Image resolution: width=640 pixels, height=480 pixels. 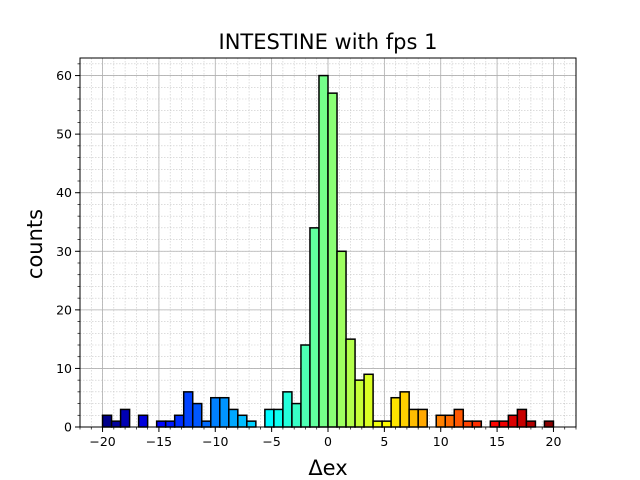 What do you see at coordinates (271, 441) in the screenshot?
I see `x-tick-label: −5` at bounding box center [271, 441].